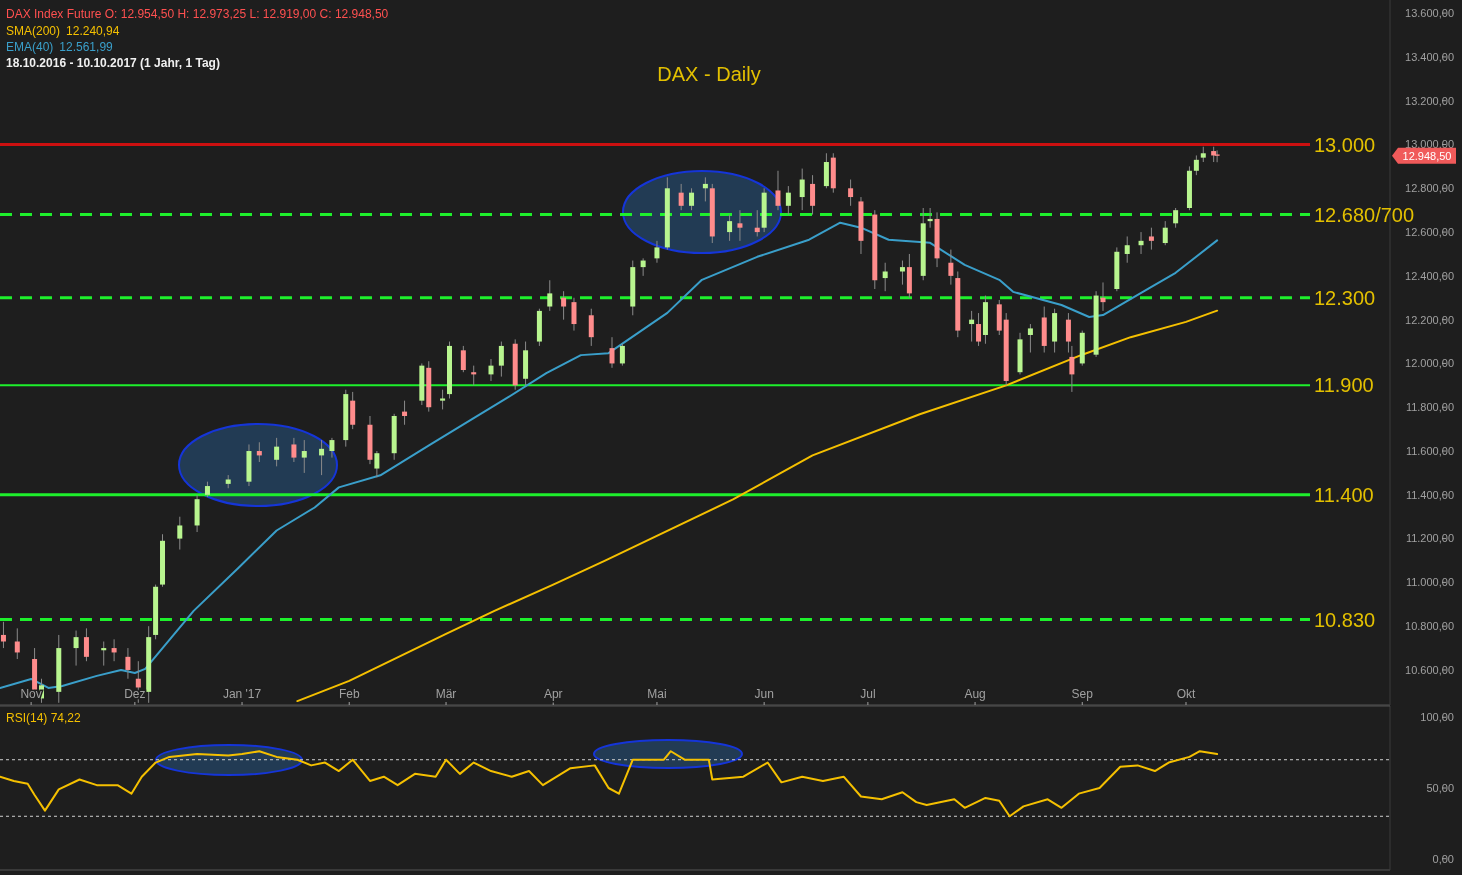  Describe the element at coordinates (657, 694) in the screenshot. I see `x-tick-label: Mai` at that location.